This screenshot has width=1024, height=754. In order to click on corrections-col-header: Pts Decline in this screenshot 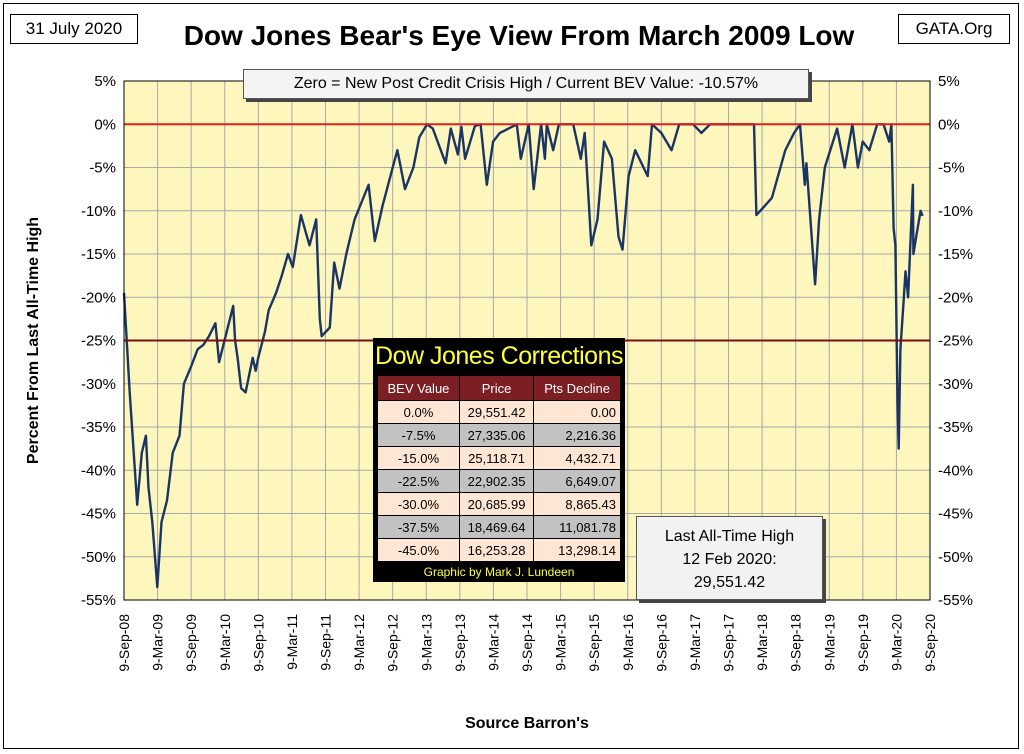, I will do `click(577, 388)`.